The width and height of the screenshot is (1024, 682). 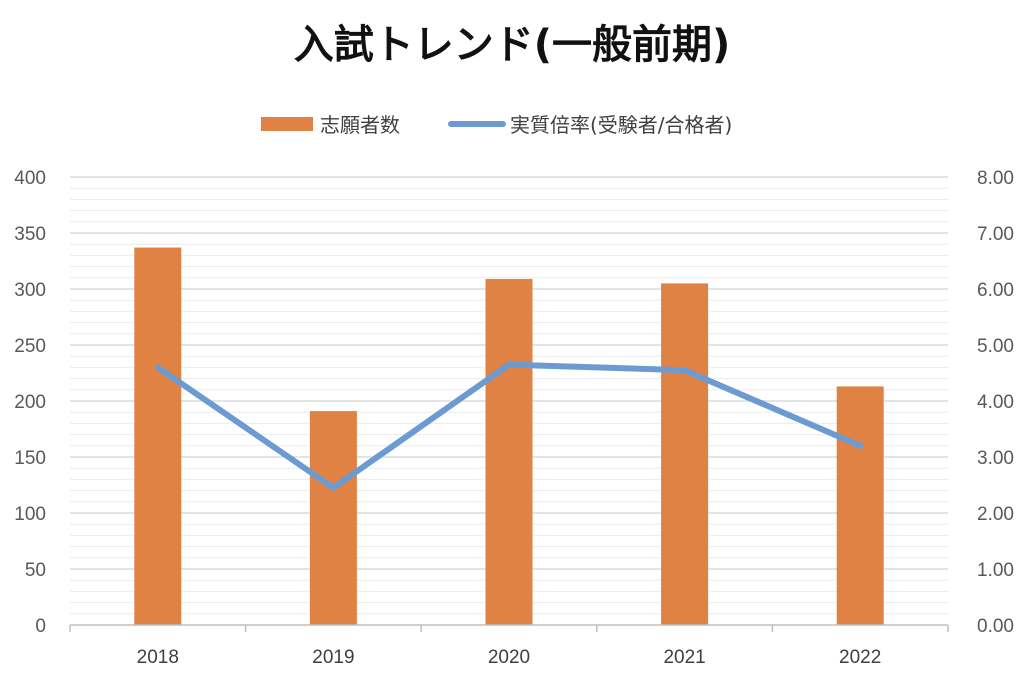 I want to click on x-tick-label: 2019, so click(x=333, y=657).